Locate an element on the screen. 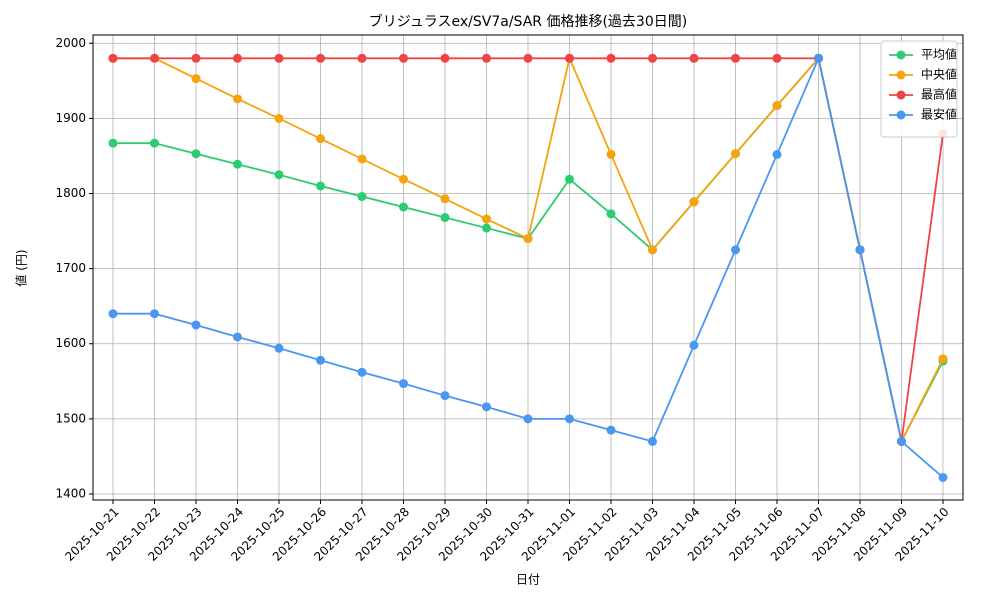  y-tick-label: 1700 is located at coordinates (70, 268).